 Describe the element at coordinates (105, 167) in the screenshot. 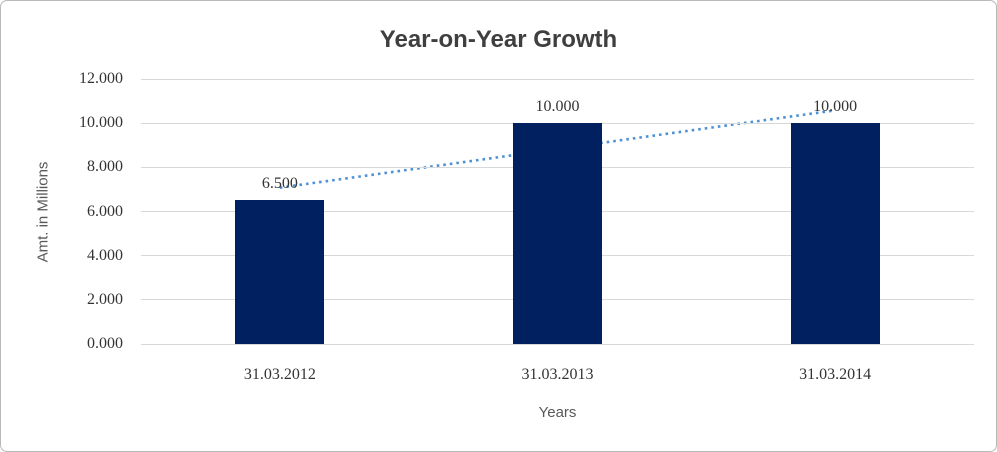

I see `y-axis-tick-label: 8.000` at that location.